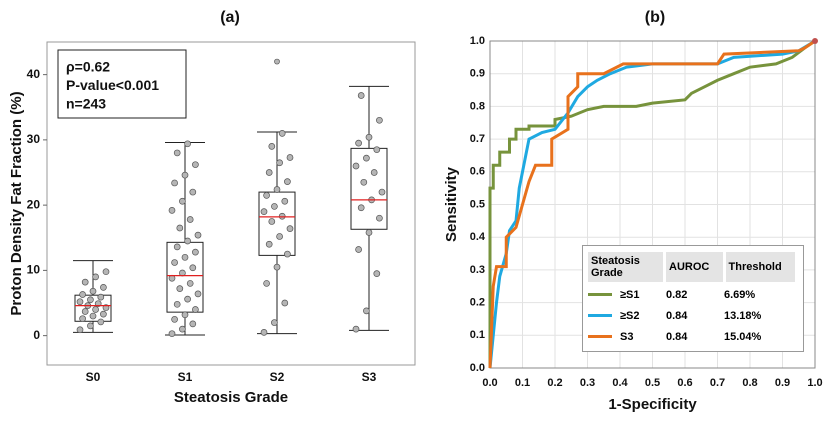 The width and height of the screenshot is (830, 424). Describe the element at coordinates (477, 106) in the screenshot. I see `y-tick-label: 0.8` at that location.